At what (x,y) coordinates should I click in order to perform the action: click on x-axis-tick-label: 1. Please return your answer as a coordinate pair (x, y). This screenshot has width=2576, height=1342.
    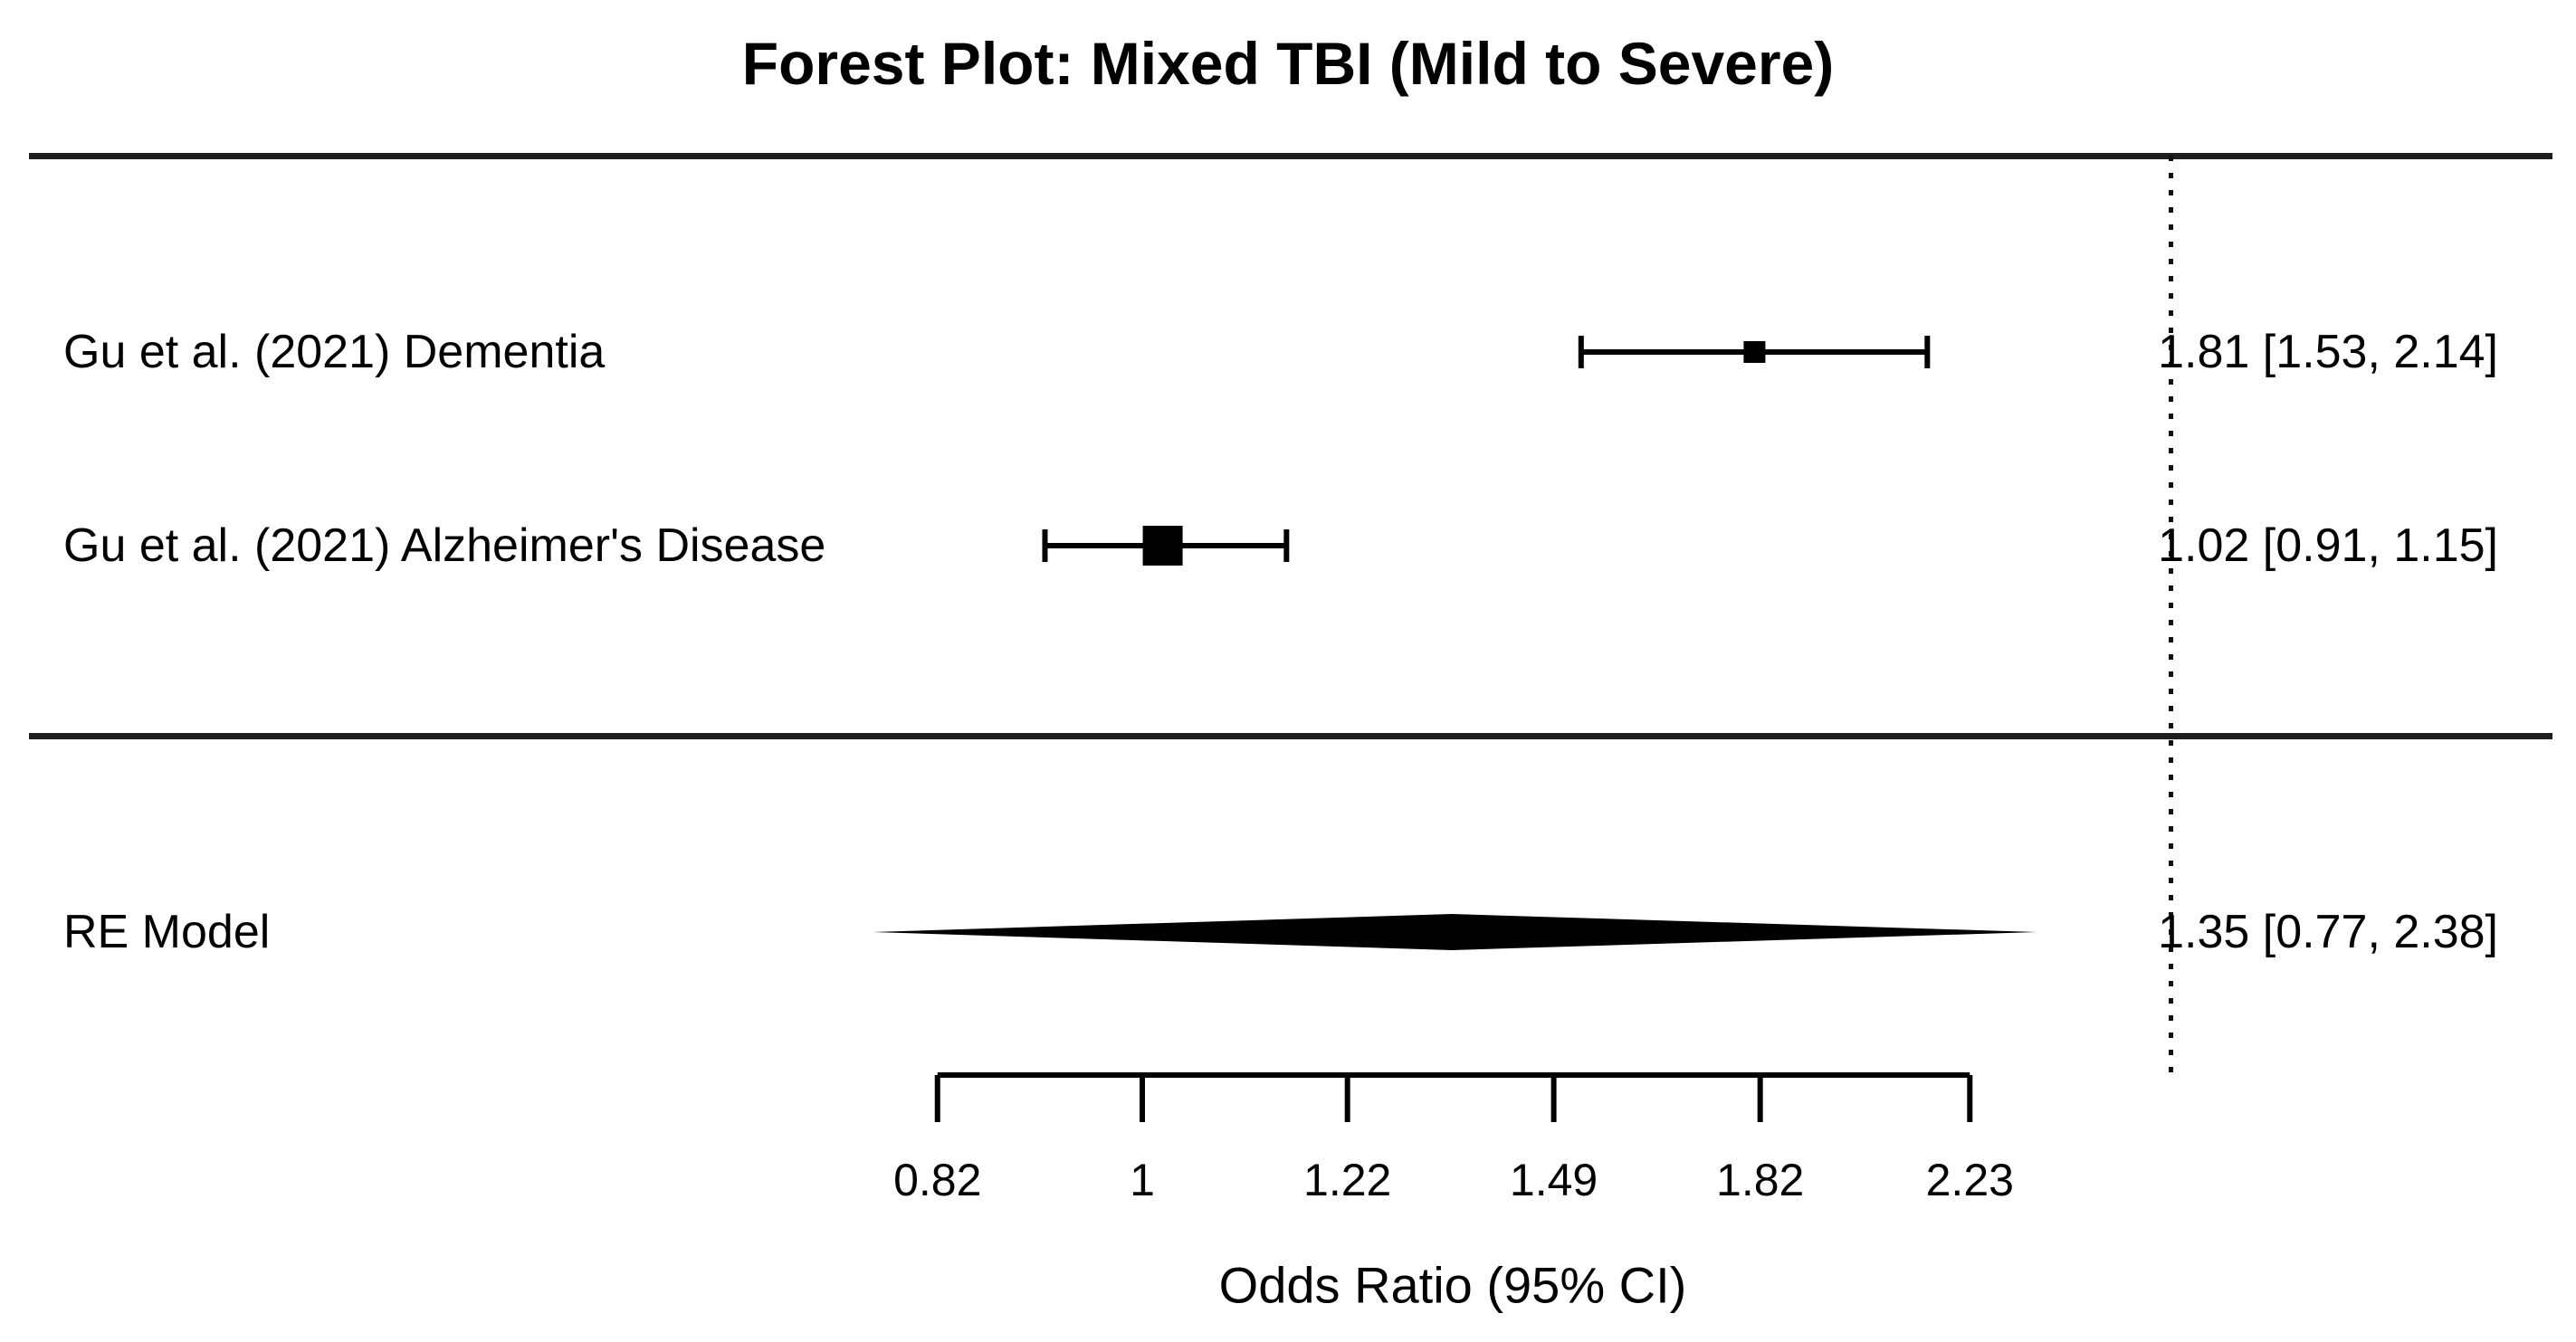
    Looking at the image, I should click on (1142, 1180).